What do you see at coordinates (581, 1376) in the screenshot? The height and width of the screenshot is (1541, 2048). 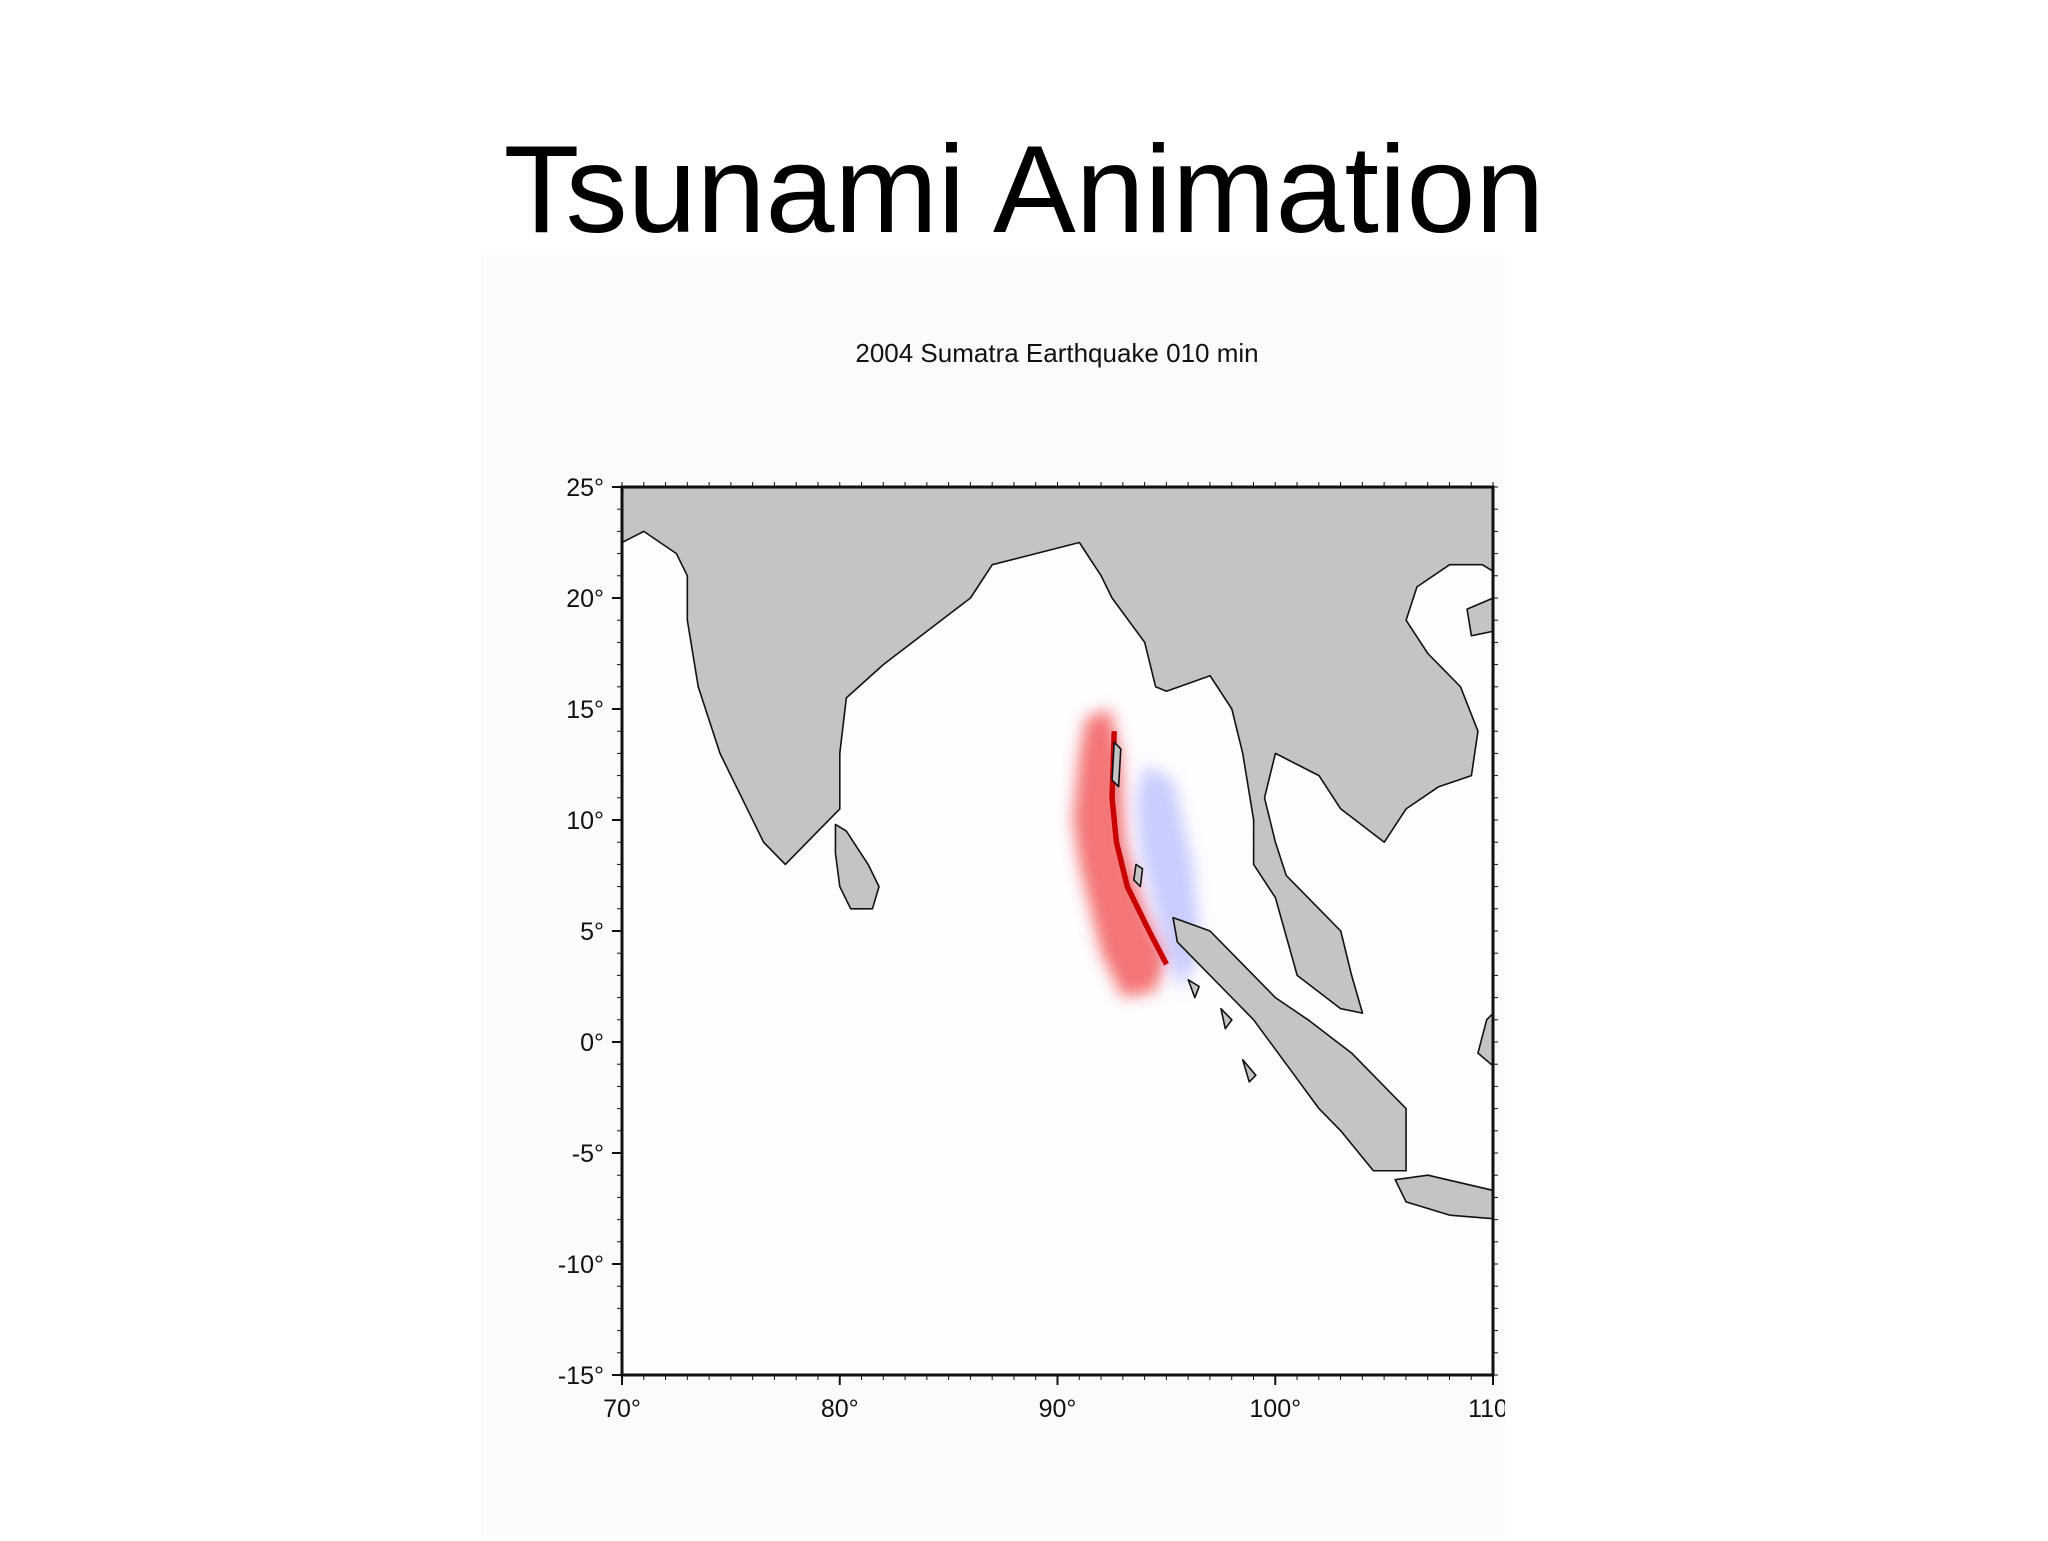 I see `y-tick-label: -15°` at bounding box center [581, 1376].